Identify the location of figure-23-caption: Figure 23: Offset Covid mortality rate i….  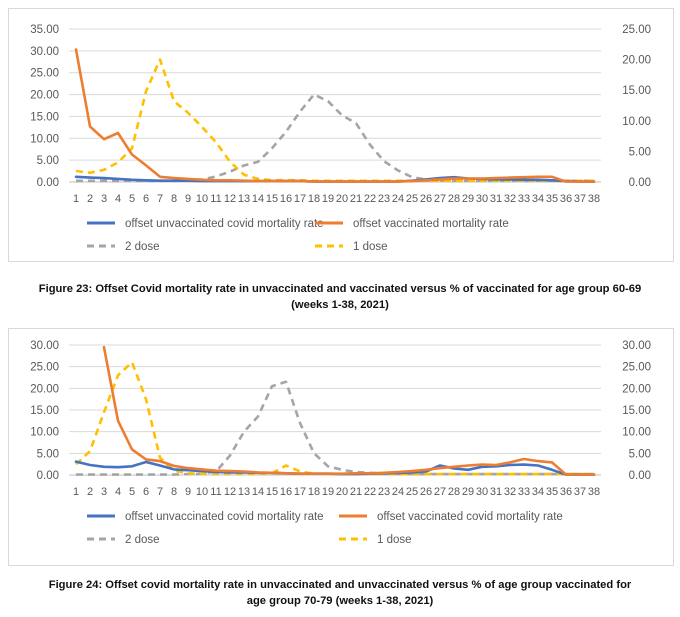
(340, 297).